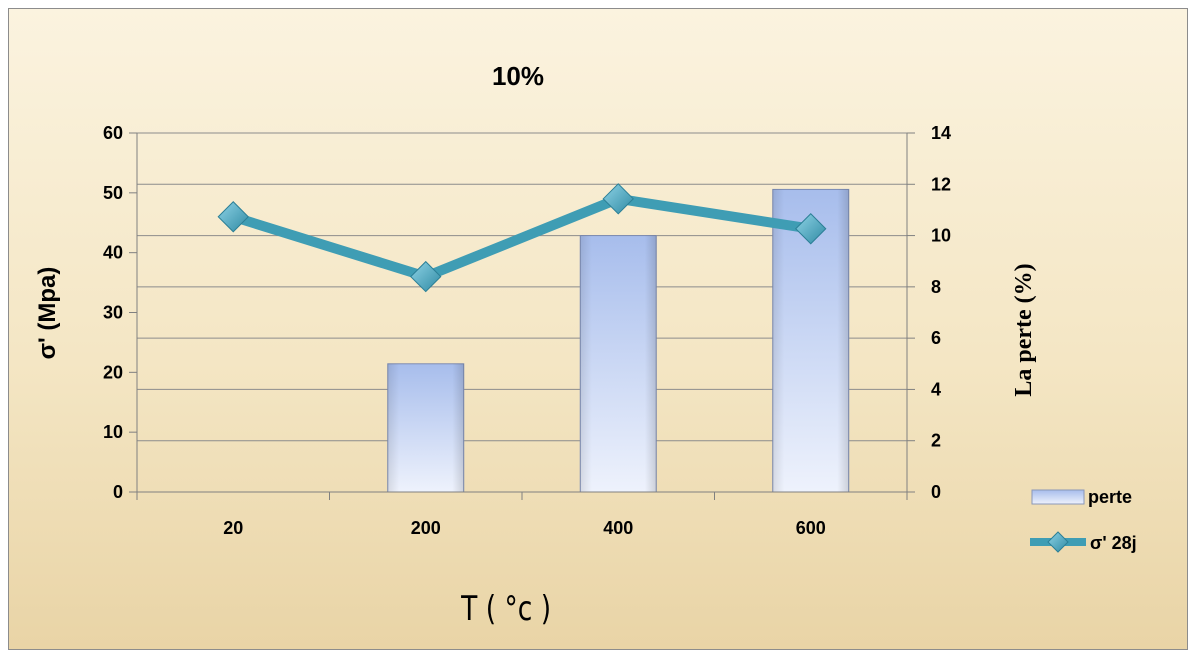  What do you see at coordinates (1024, 329) in the screenshot?
I see `y-axis-right-label: La perte (%)` at bounding box center [1024, 329].